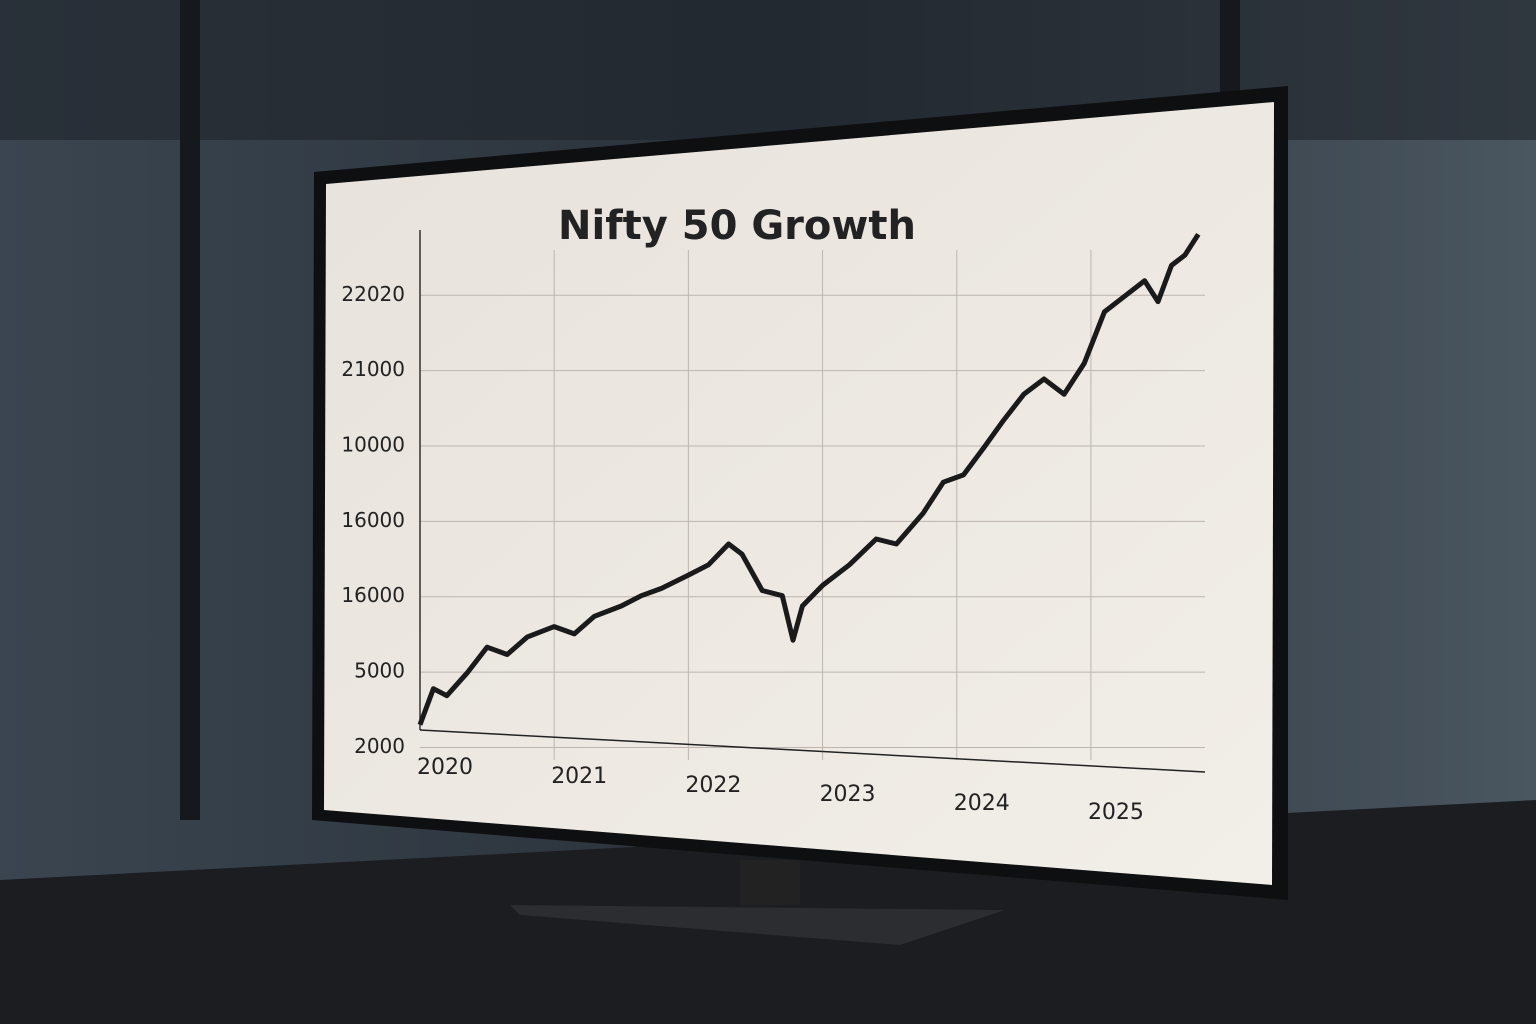 Image resolution: width=1536 pixels, height=1028 pixels. I want to click on x-tick-label: 2022, so click(713, 785).